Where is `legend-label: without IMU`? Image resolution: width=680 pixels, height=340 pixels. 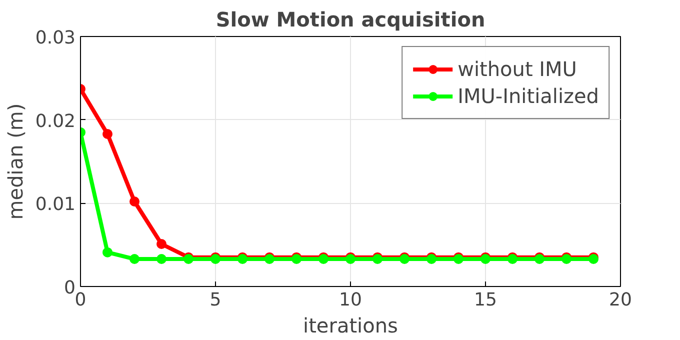 legend-label: without IMU is located at coordinates (517, 69).